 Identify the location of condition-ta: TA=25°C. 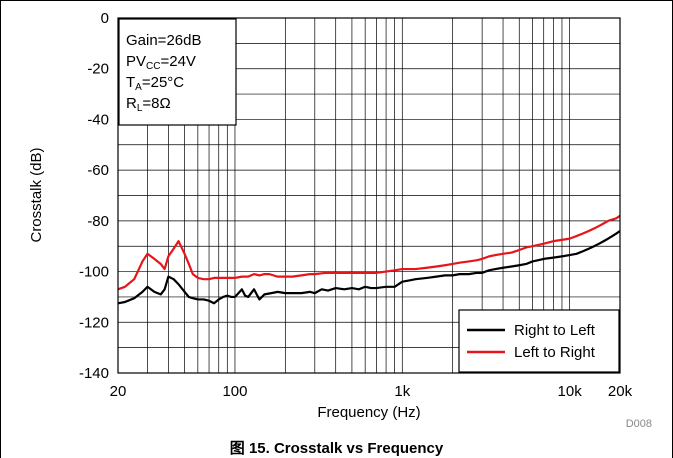
(155, 83).